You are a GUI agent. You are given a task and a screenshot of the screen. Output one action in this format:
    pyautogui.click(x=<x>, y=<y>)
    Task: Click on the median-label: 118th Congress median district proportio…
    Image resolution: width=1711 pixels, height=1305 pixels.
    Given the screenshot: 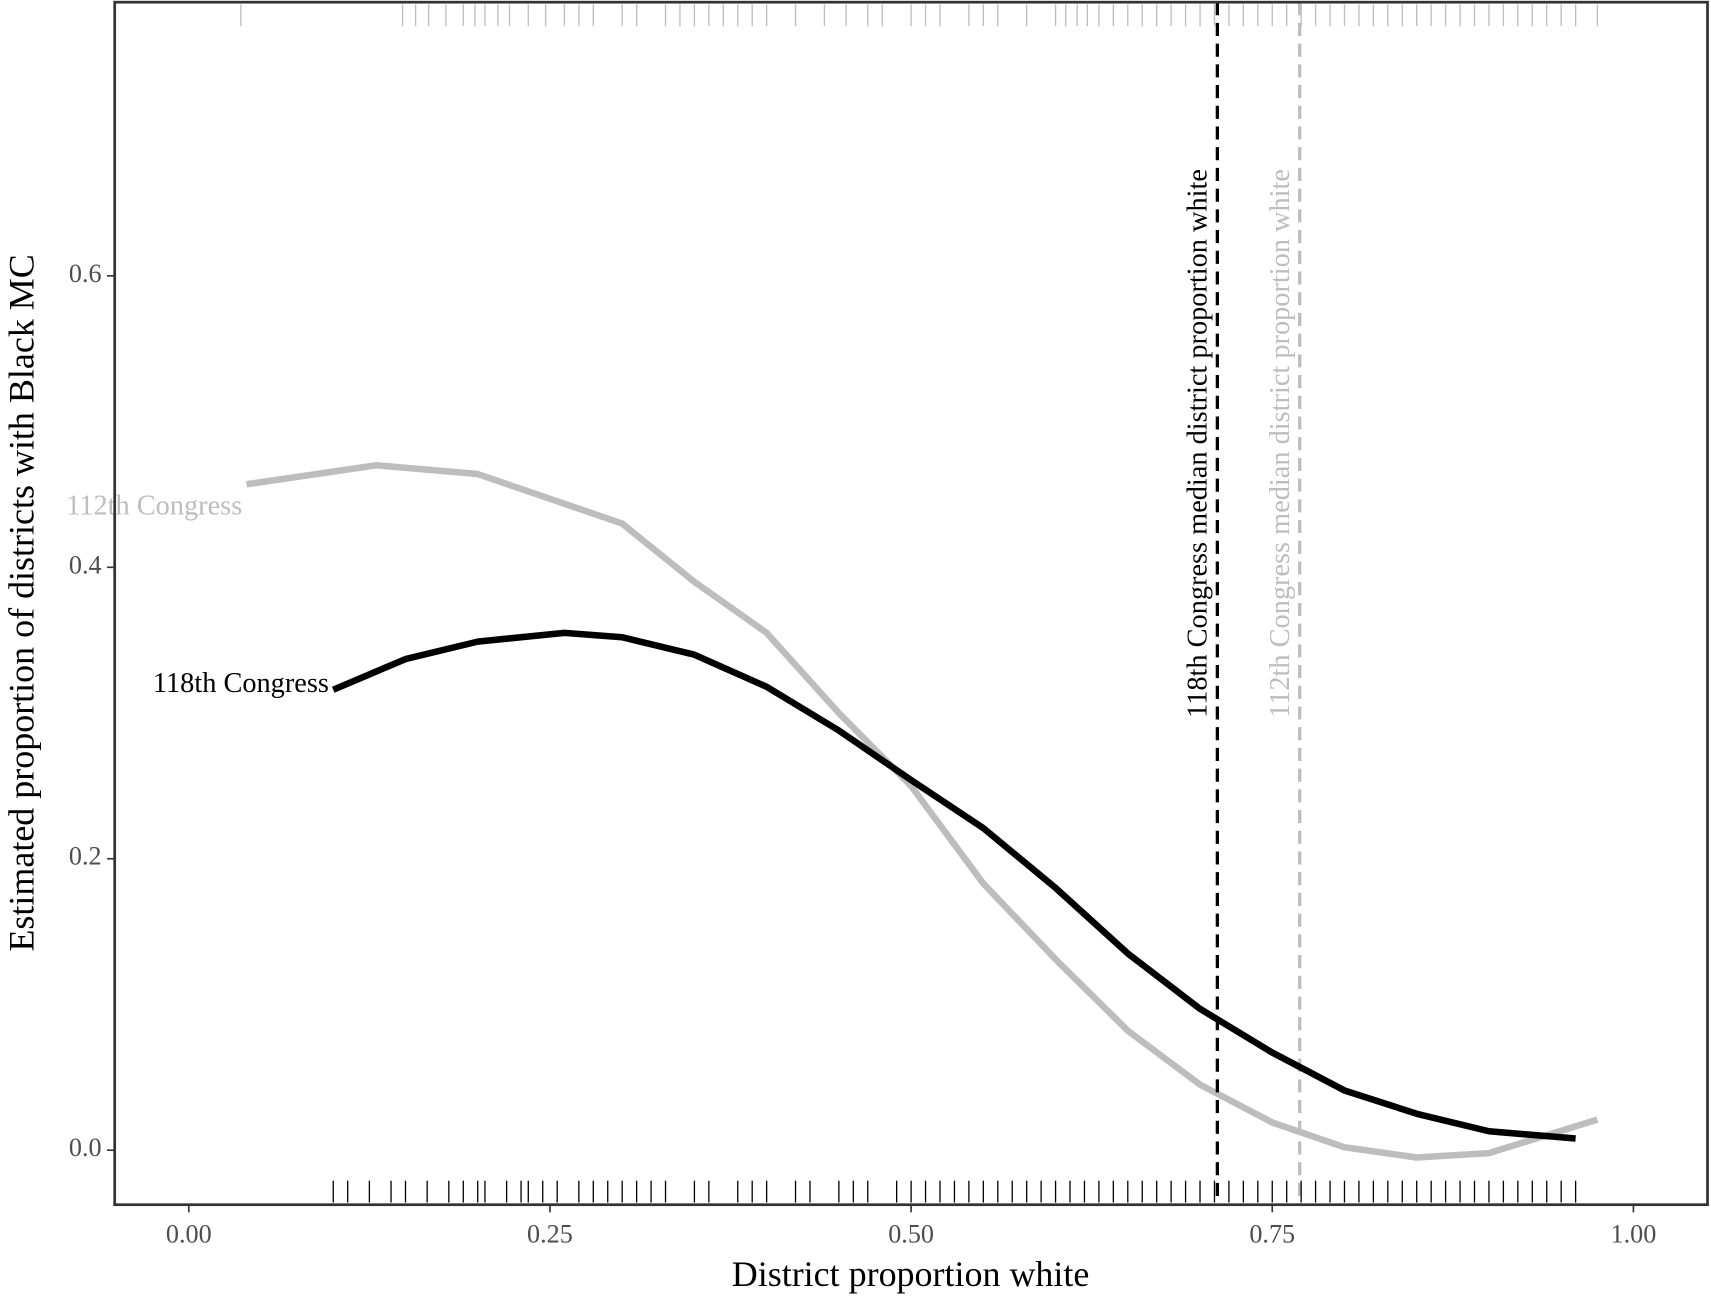 What is the action you would take?
    pyautogui.click(x=1197, y=443)
    